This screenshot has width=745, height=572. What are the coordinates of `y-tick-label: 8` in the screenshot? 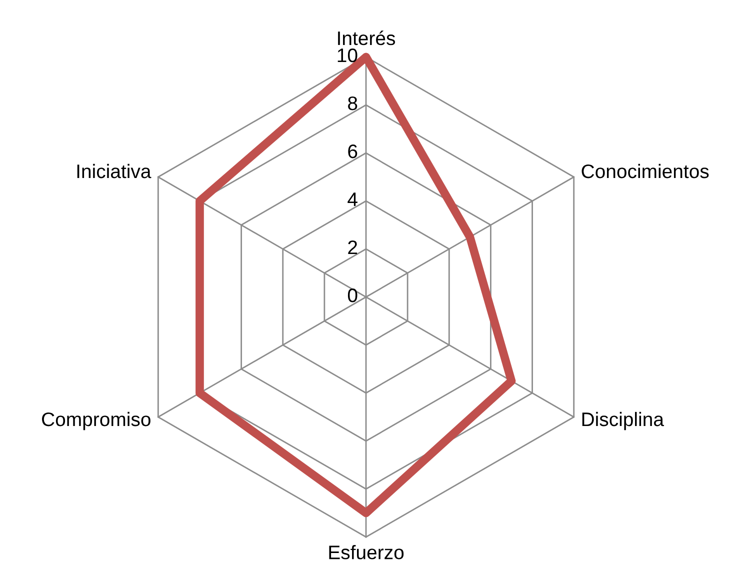 It's located at (353, 103).